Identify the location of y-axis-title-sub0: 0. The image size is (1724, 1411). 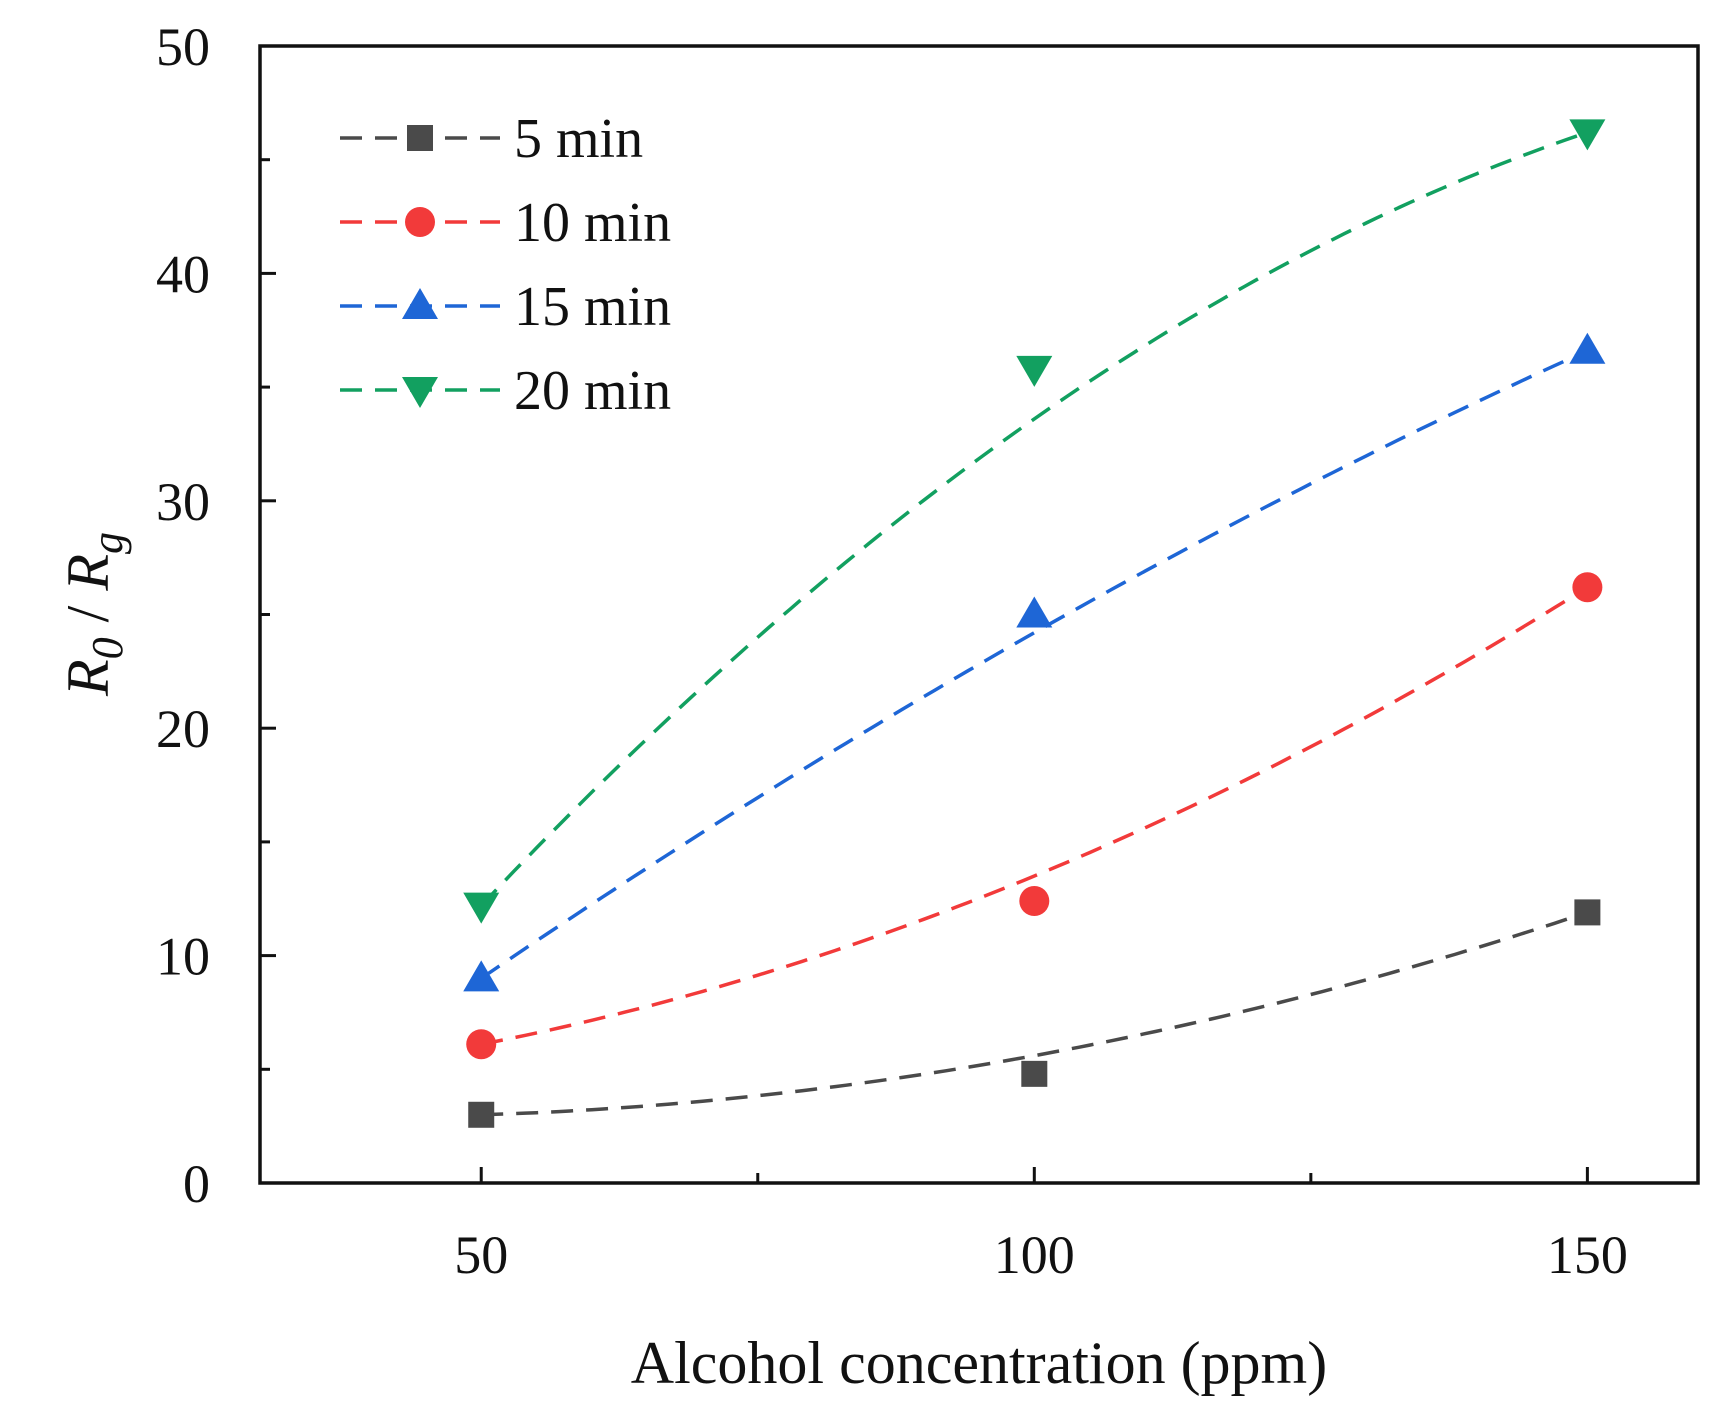
(107, 648).